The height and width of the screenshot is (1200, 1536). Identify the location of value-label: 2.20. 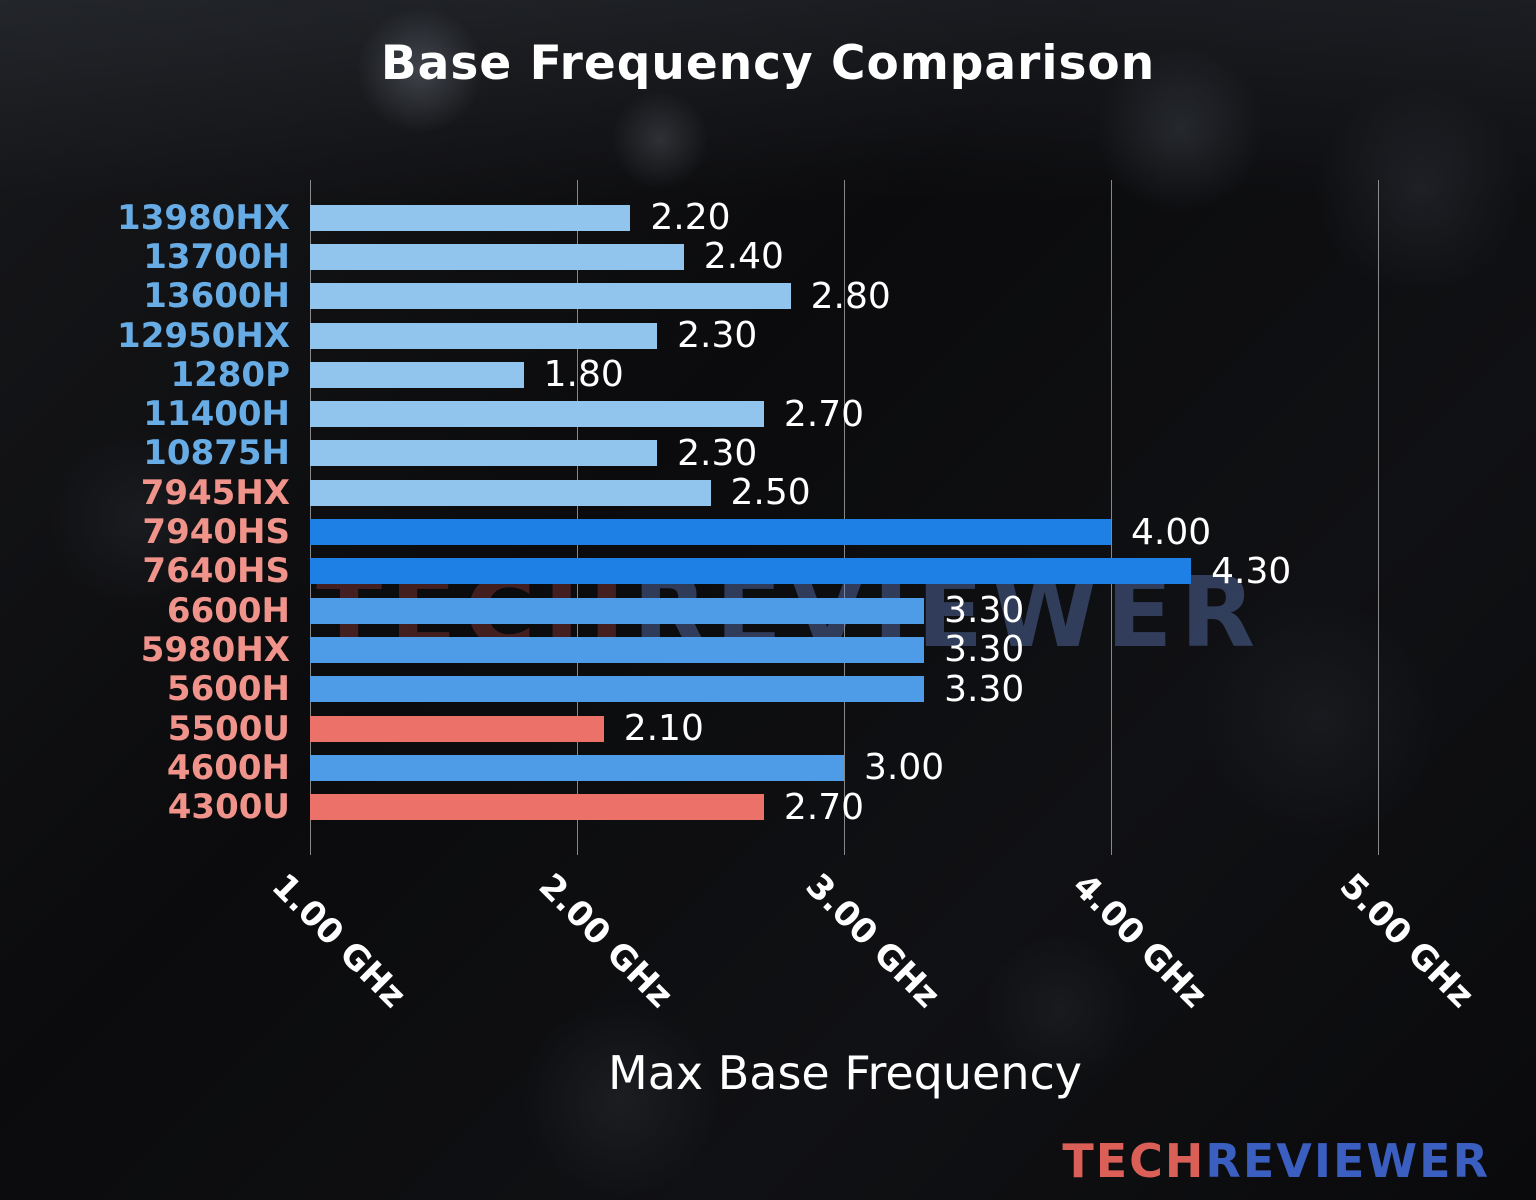
(690, 218).